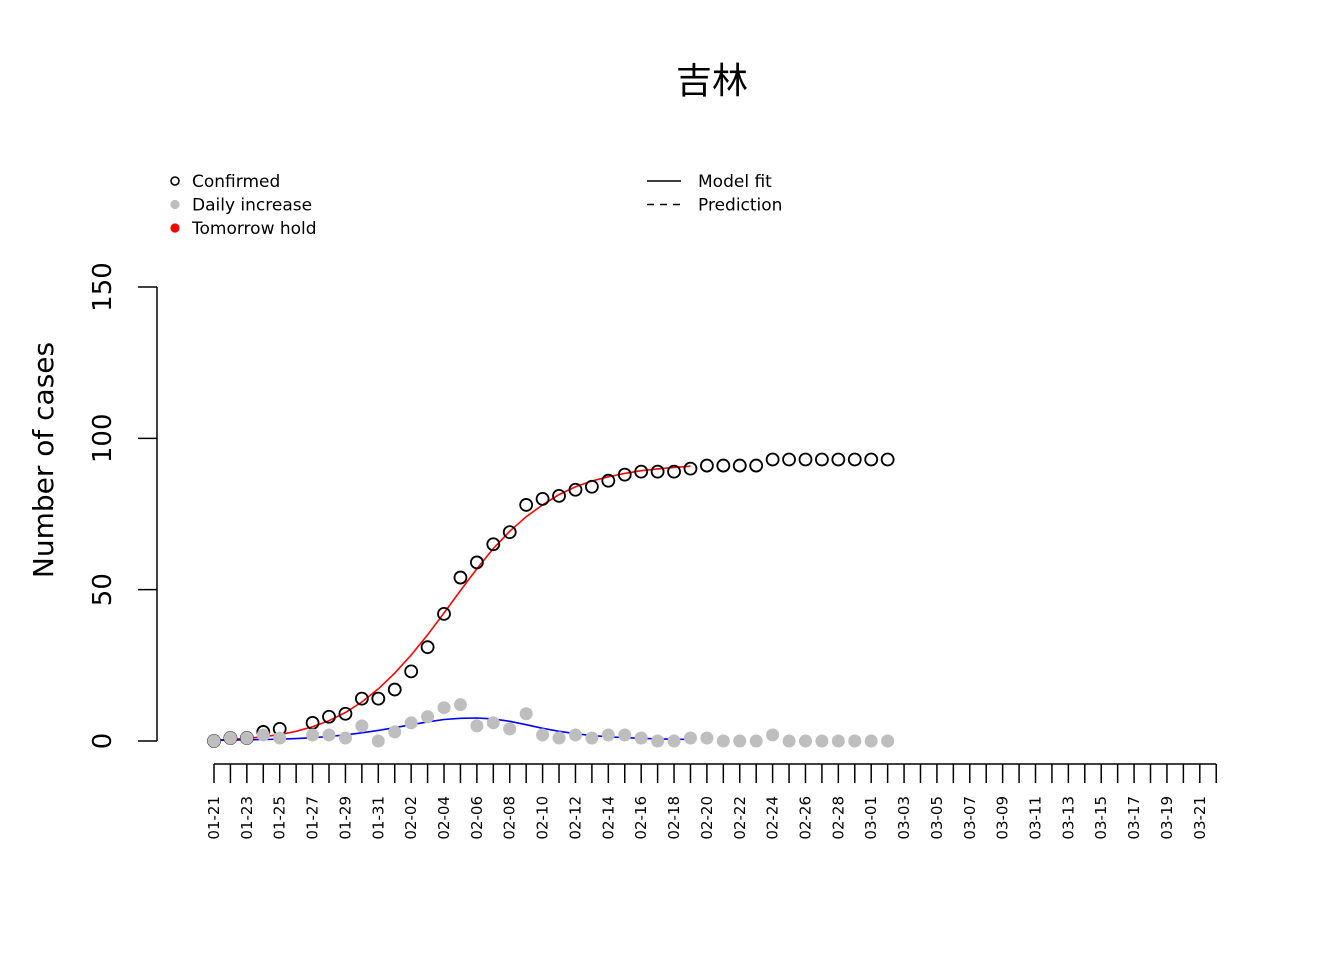 The width and height of the screenshot is (1344, 960). I want to click on x-tick-label: 03-13, so click(1068, 818).